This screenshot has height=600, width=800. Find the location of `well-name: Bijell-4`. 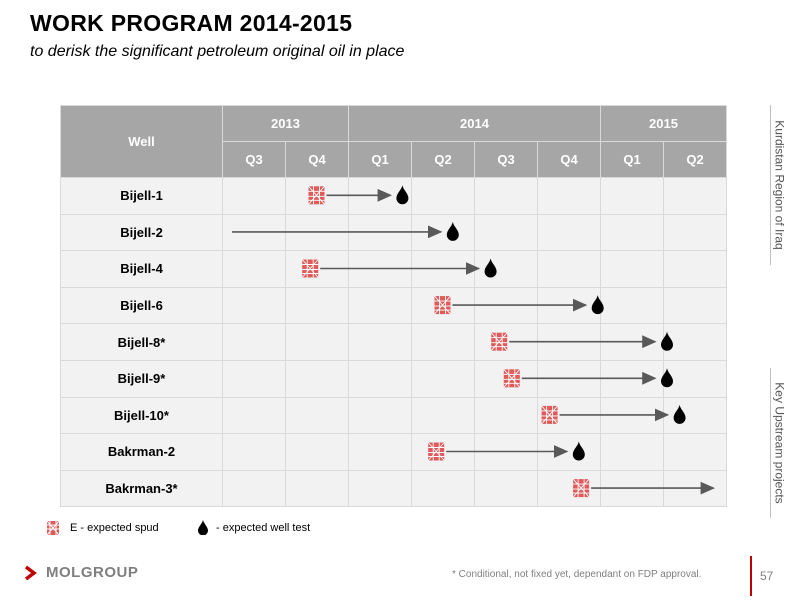

well-name: Bijell-4 is located at coordinates (141, 269).